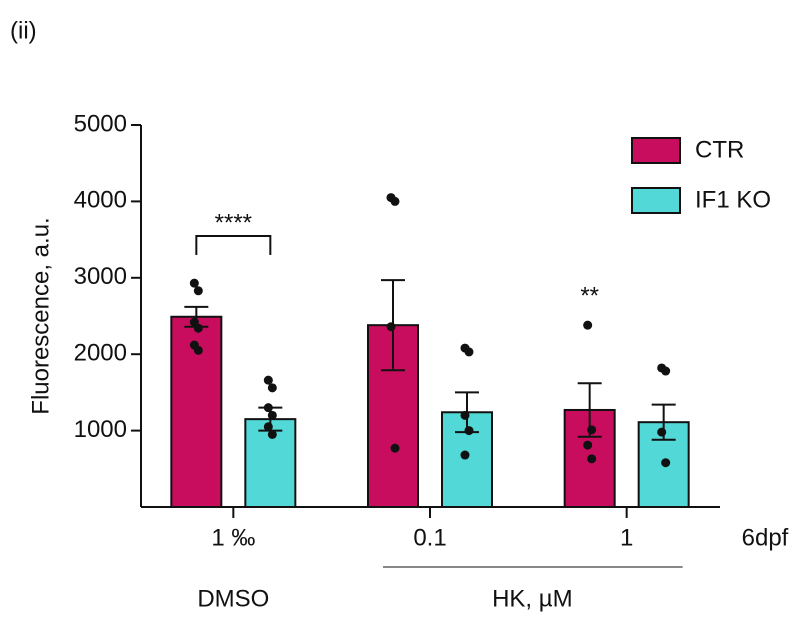 The height and width of the screenshot is (618, 804). What do you see at coordinates (40, 315) in the screenshot?
I see `y-axis-label: Fluorescence, a.u.` at bounding box center [40, 315].